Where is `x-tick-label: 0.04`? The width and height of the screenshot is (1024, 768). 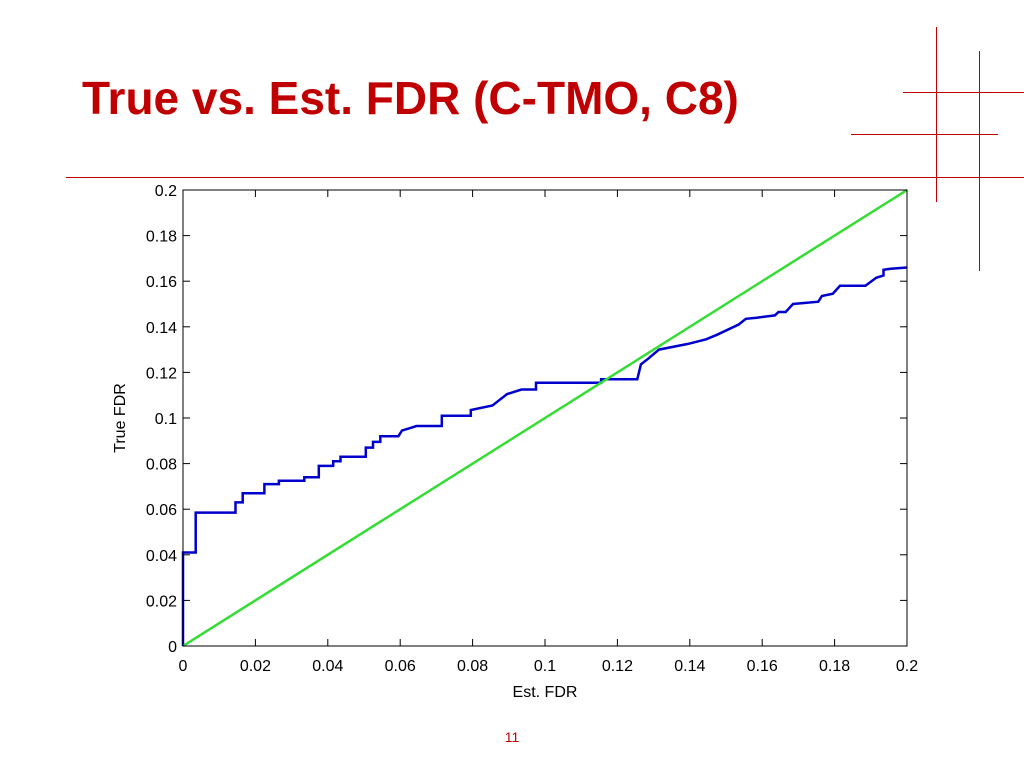 x-tick-label: 0.04 is located at coordinates (327, 666).